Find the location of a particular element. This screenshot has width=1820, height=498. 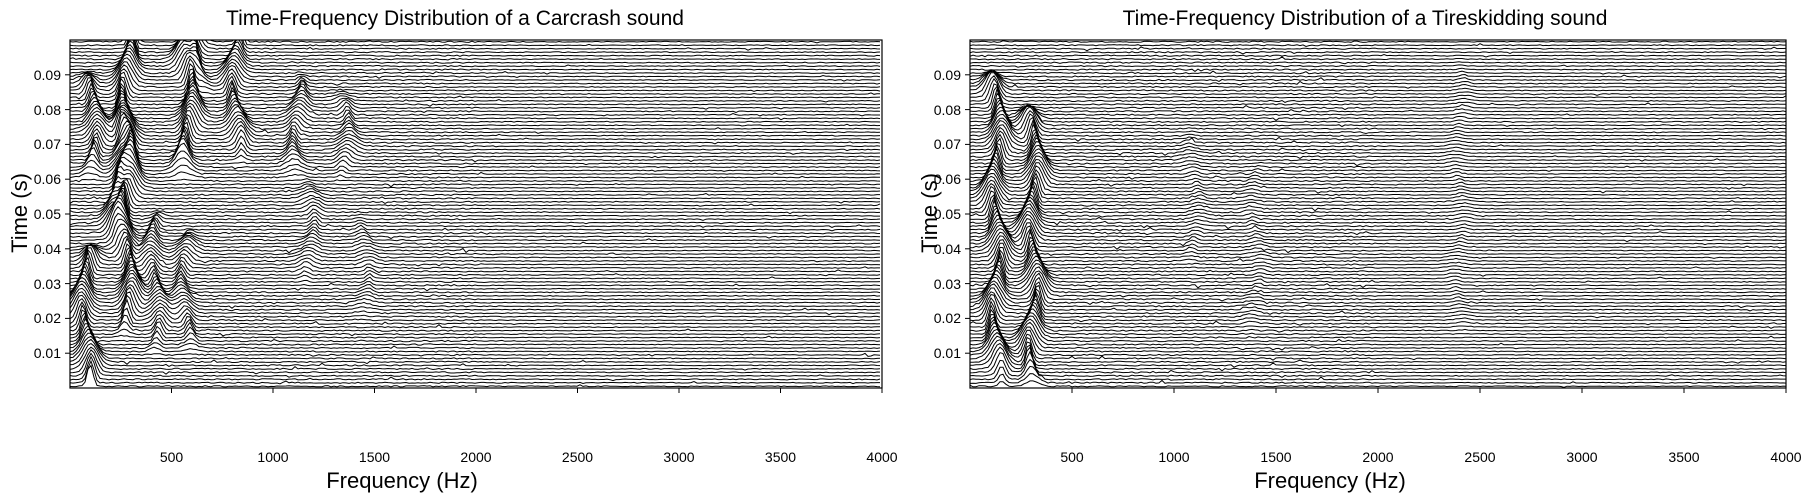

y-tick-label: 0.03 is located at coordinates (47, 283).